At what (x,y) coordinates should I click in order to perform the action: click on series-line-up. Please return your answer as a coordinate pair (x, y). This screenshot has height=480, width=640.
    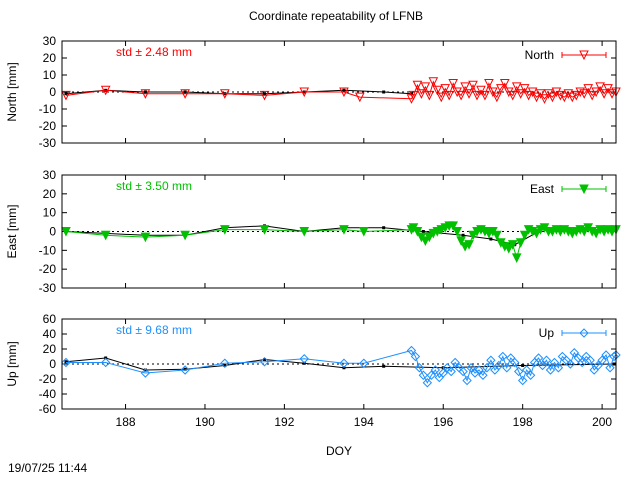
    Looking at the image, I should click on (341, 366).